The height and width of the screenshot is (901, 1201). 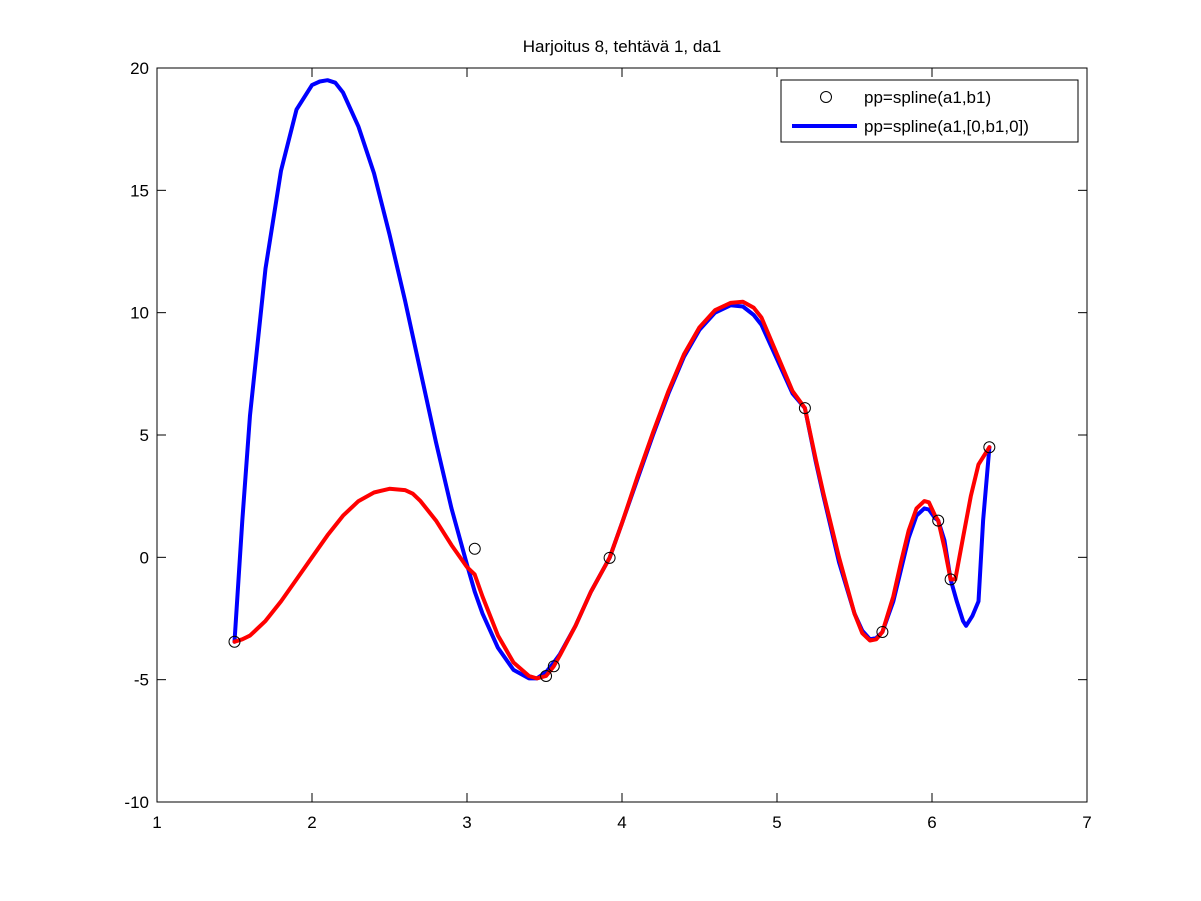 What do you see at coordinates (927, 97) in the screenshot?
I see `legend-label-markers: pp=spline(a1,b1)` at bounding box center [927, 97].